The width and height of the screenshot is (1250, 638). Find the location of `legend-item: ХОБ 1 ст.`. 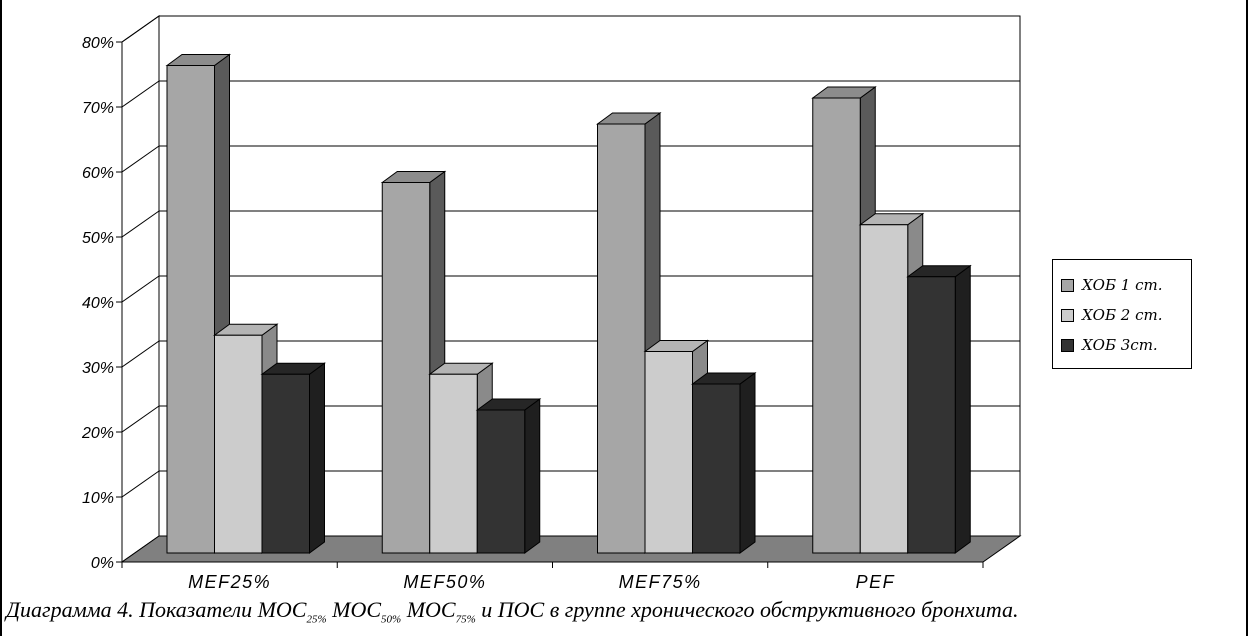

legend-item: ХОБ 1 ст. is located at coordinates (1122, 285).